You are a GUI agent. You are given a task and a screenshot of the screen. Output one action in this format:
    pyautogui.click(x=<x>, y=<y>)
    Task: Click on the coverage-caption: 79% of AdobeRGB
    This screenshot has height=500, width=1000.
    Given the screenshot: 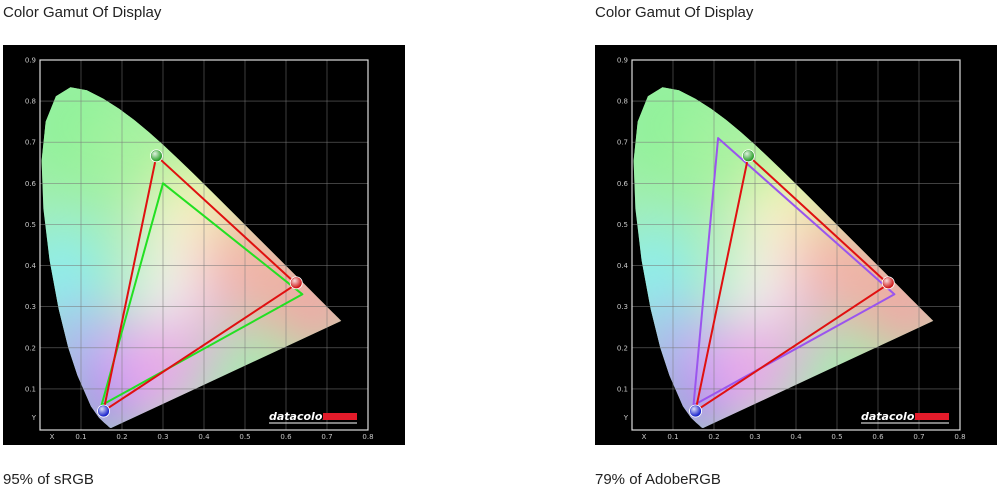 What is the action you would take?
    pyautogui.click(x=658, y=479)
    